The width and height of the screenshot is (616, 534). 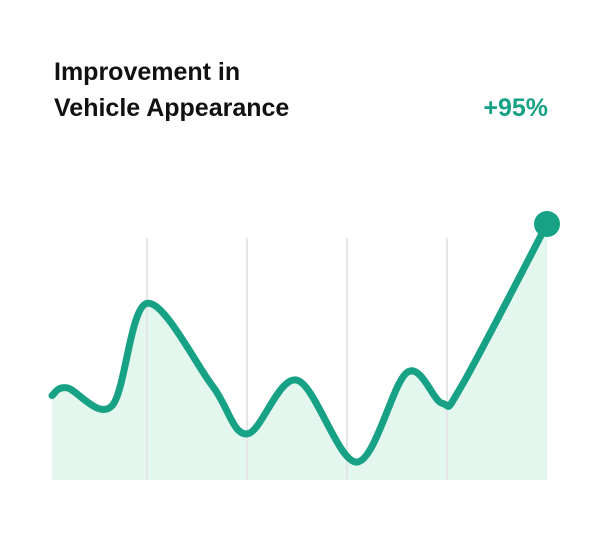 I want to click on change-badge: +95%, so click(x=515, y=108).